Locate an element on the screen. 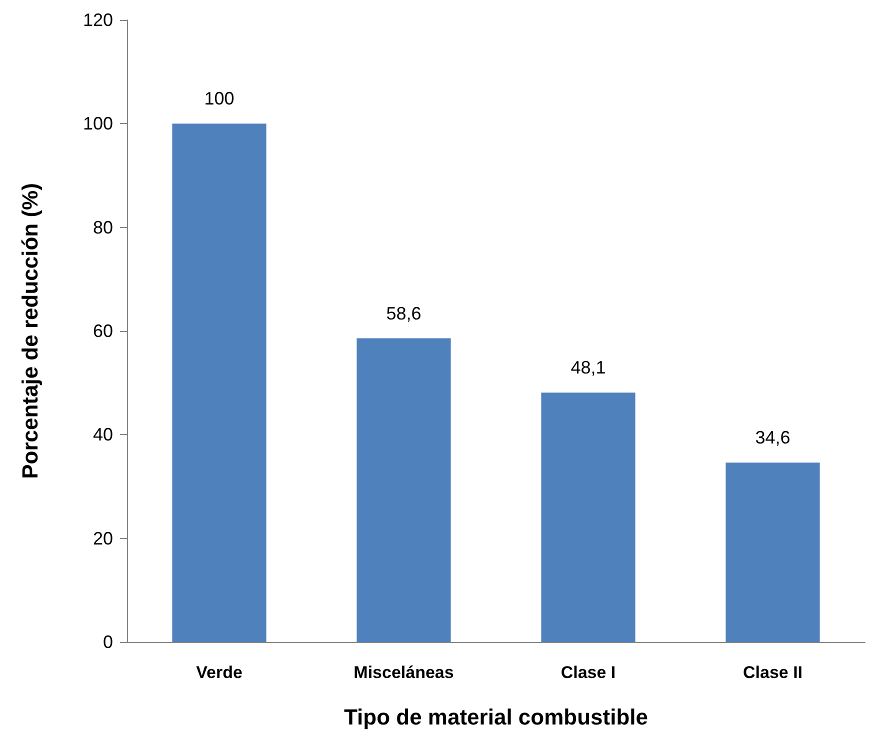  x-axis-title: Tipo de material combustible is located at coordinates (496, 717).